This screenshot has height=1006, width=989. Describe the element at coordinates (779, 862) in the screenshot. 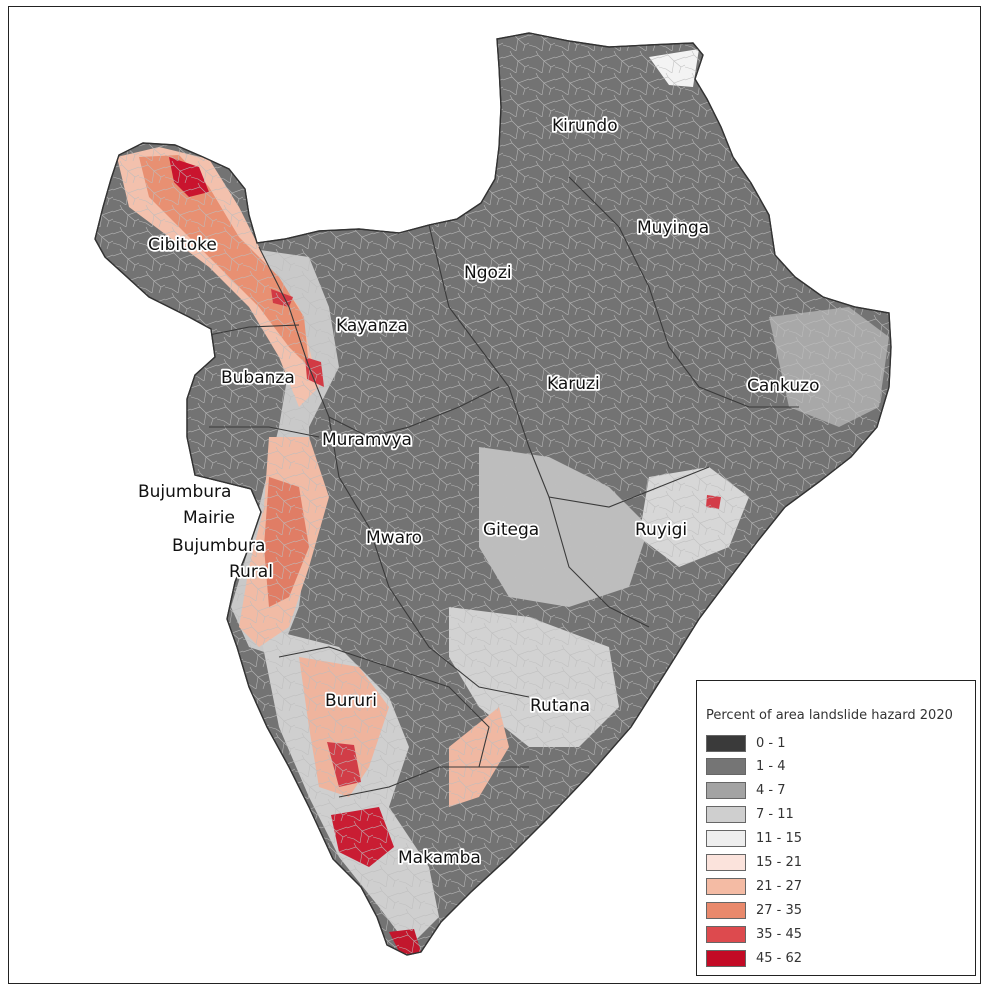

I see `legend-label: 15 - 21` at that location.